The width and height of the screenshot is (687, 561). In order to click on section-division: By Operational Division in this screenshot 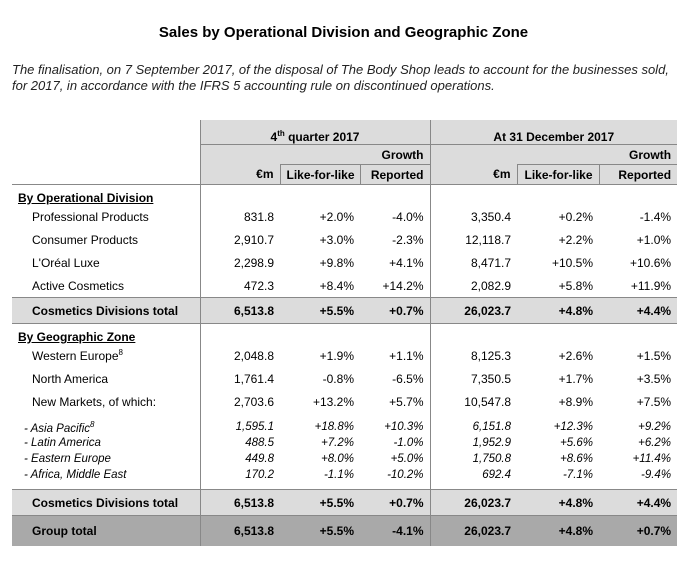, I will do `click(344, 194)`.